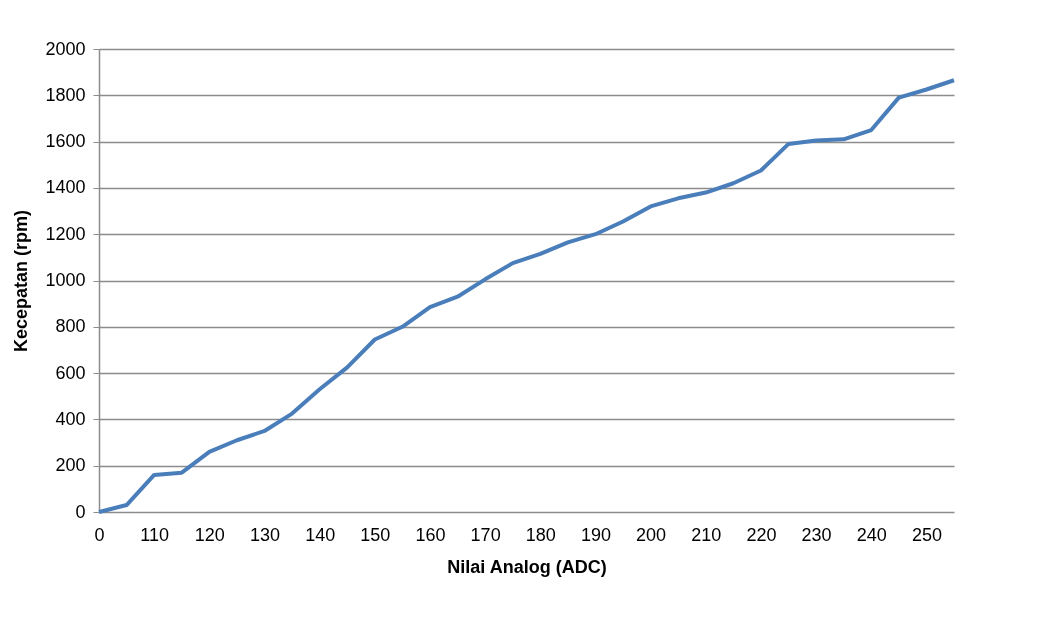  Describe the element at coordinates (70, 418) in the screenshot. I see `y-tick-label: 400` at that location.